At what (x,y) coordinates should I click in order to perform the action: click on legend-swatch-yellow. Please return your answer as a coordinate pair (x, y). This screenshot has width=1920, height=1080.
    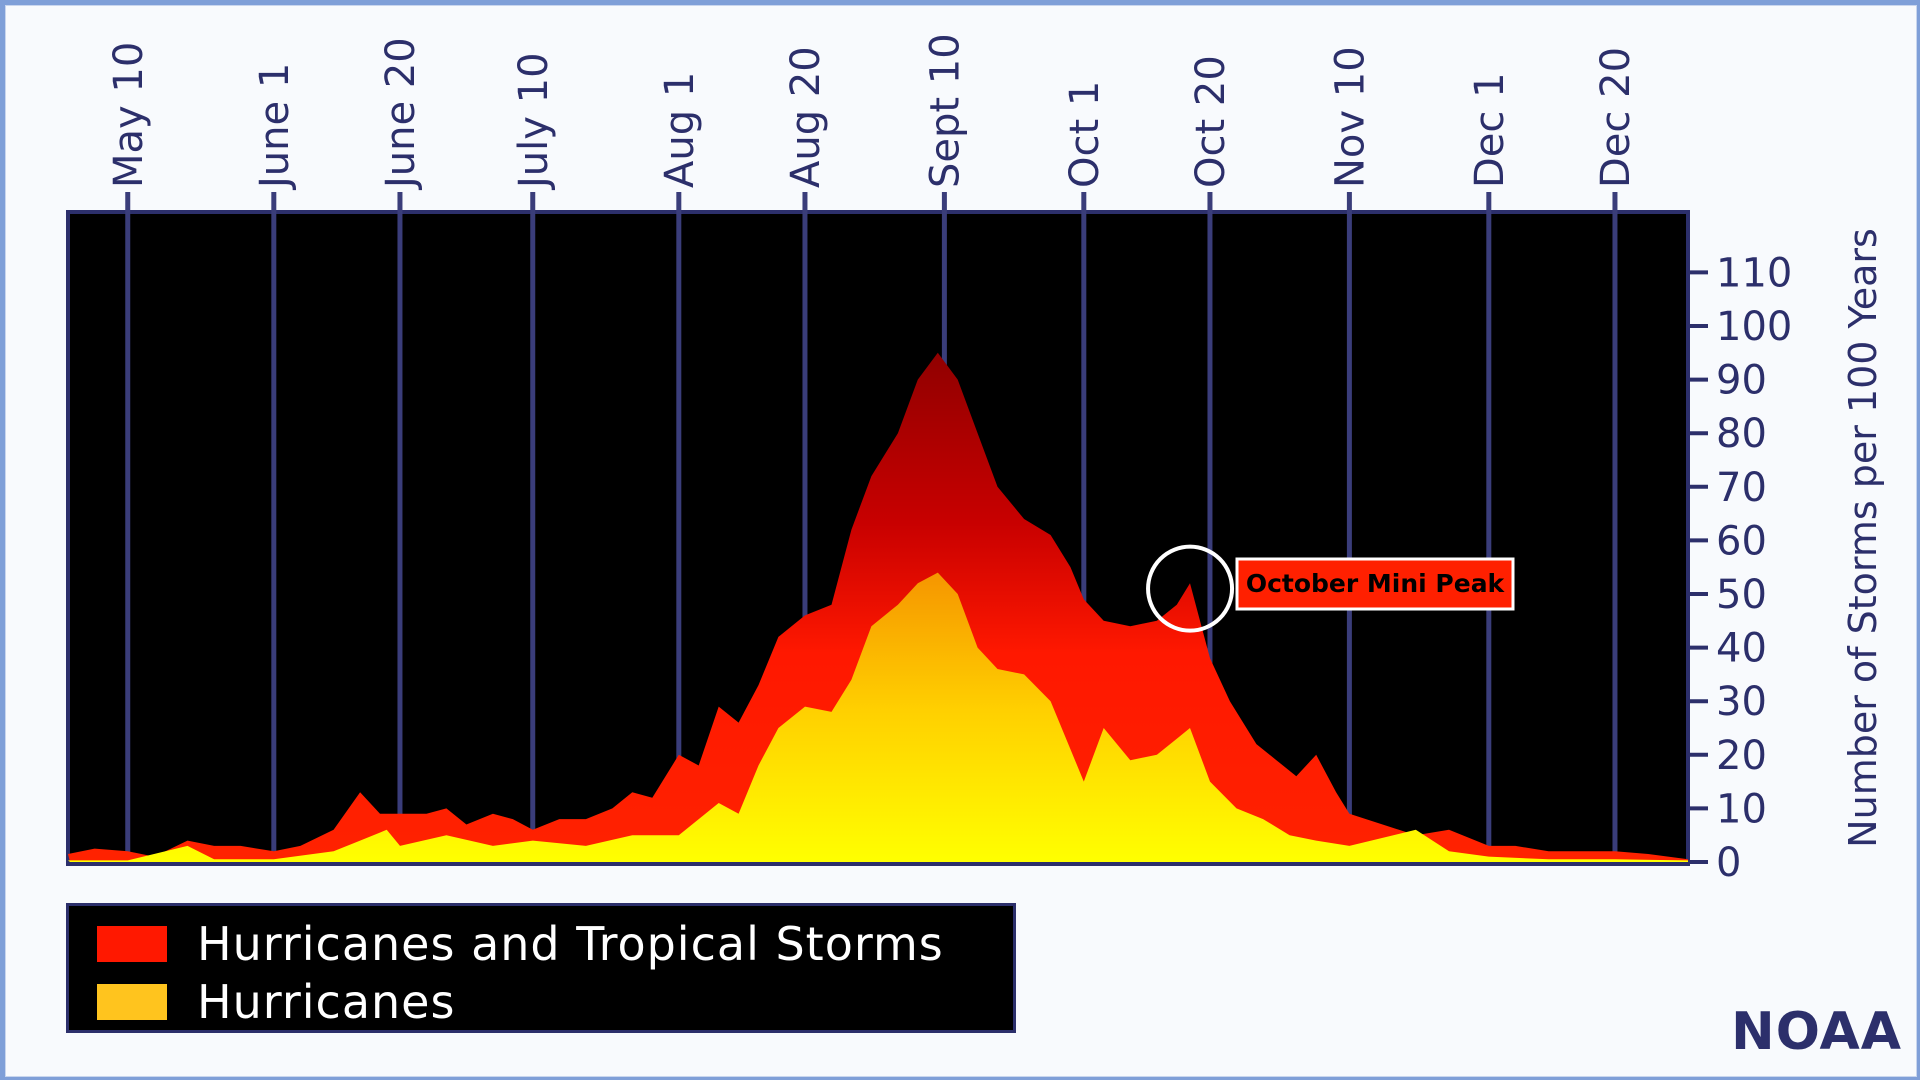
    Looking at the image, I should click on (132, 1002).